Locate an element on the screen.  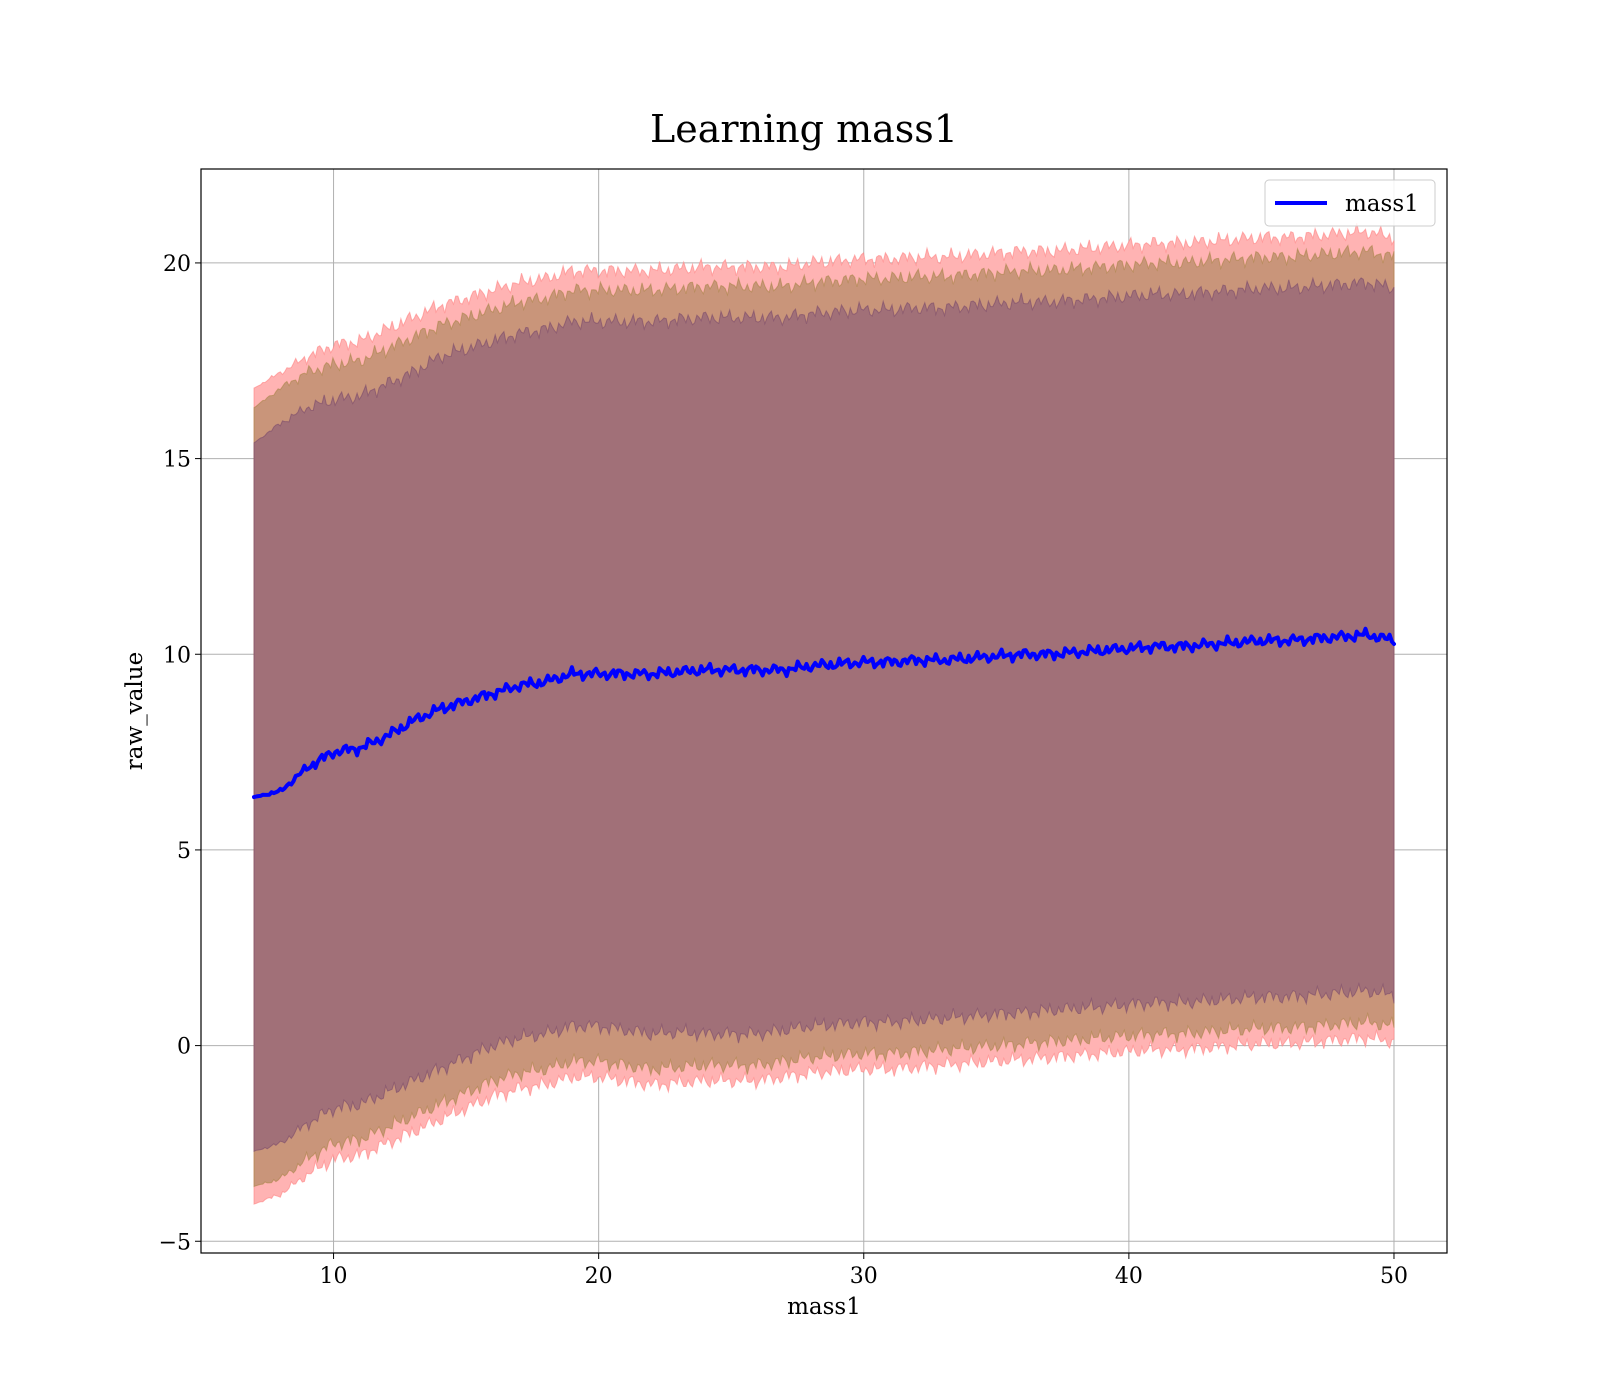
y-tick-label: 15 is located at coordinates (177, 460).